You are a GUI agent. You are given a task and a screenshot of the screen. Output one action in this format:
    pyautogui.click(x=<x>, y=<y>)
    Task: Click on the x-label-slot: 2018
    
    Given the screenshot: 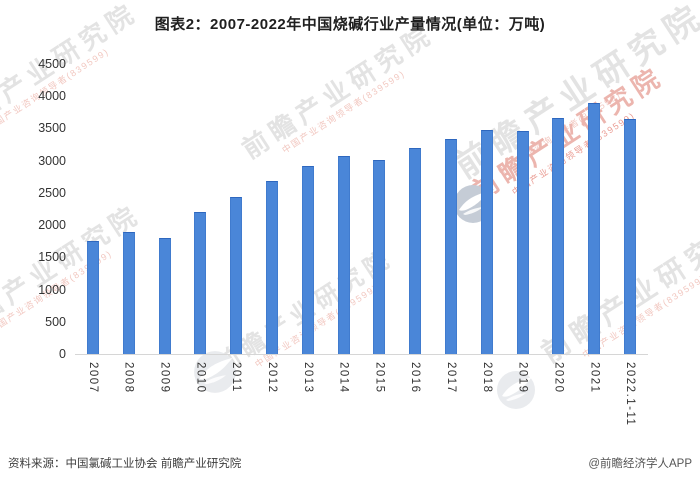 What is the action you would take?
    pyautogui.click(x=487, y=378)
    